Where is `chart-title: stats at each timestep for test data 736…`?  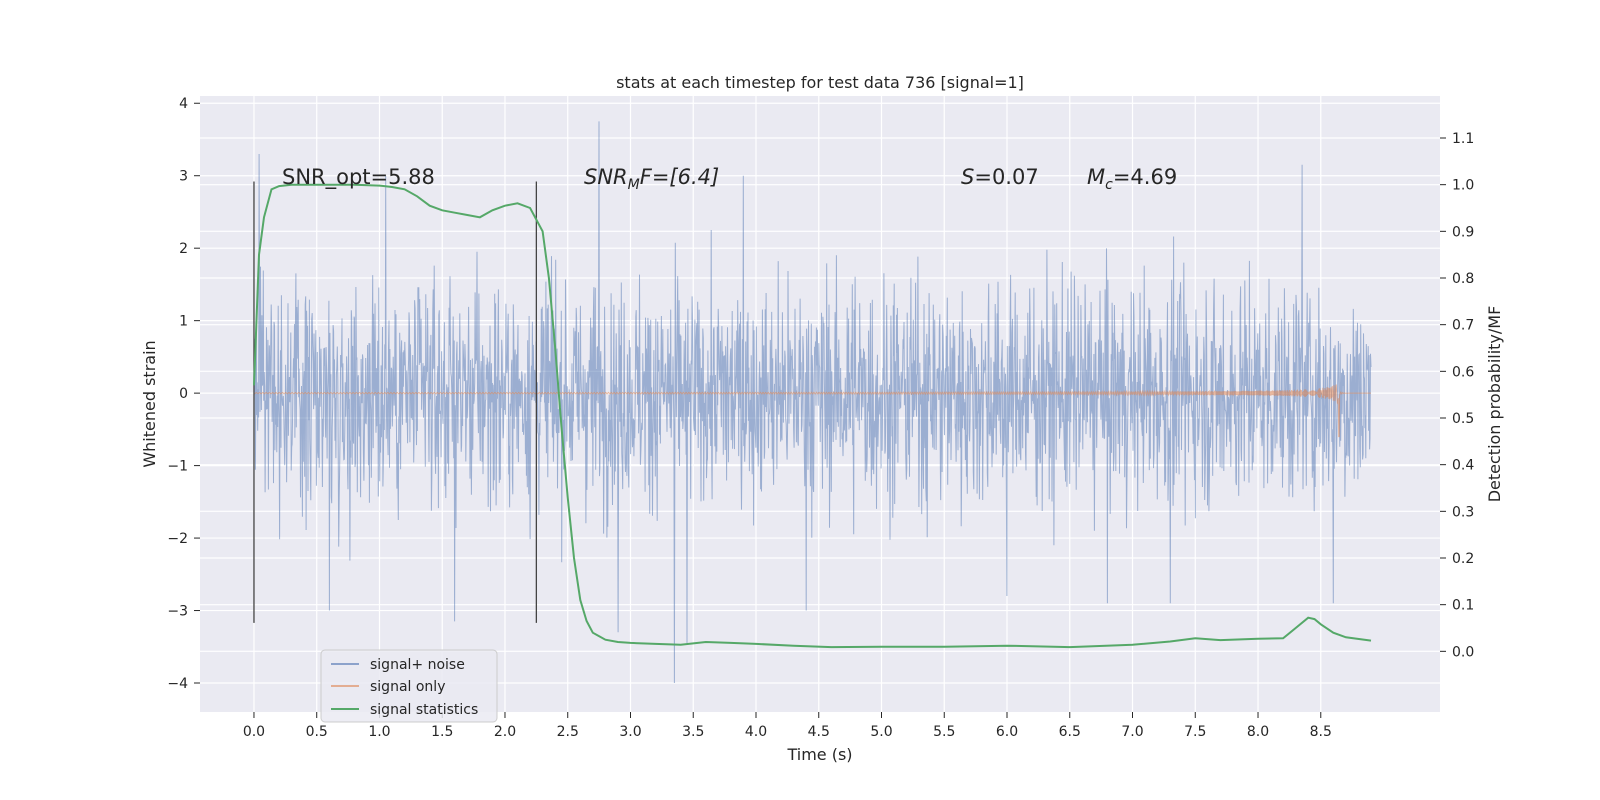
chart-title: stats at each timestep for test data 736… is located at coordinates (820, 82).